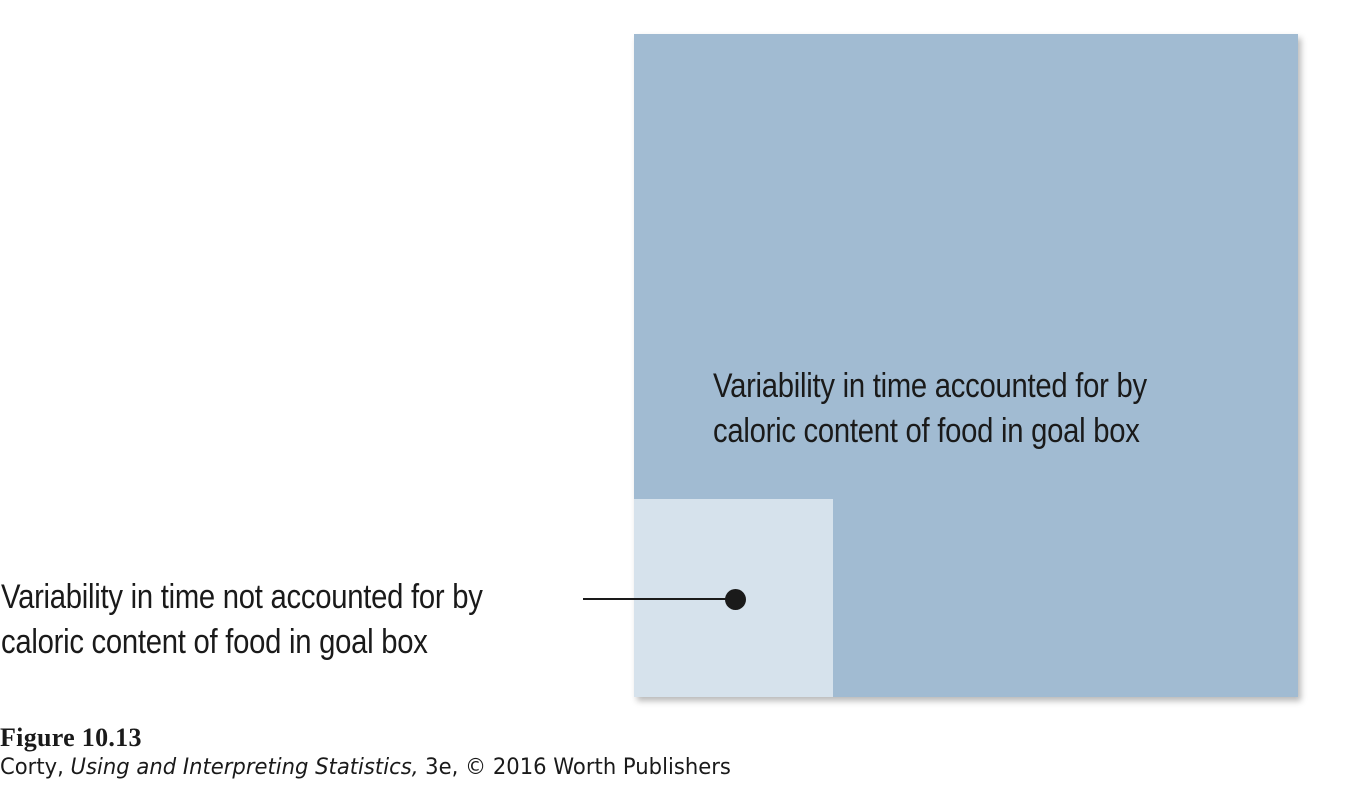 The width and height of the screenshot is (1350, 786). Describe the element at coordinates (926, 431) in the screenshot. I see `accounted-label-line: caloric content of food in goal box` at that location.